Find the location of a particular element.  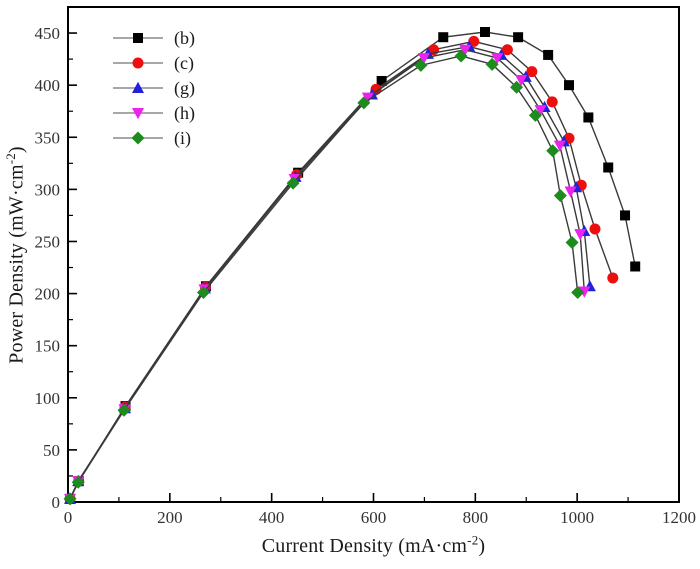

y-axis-title-close: ) is located at coordinates (16, 150).